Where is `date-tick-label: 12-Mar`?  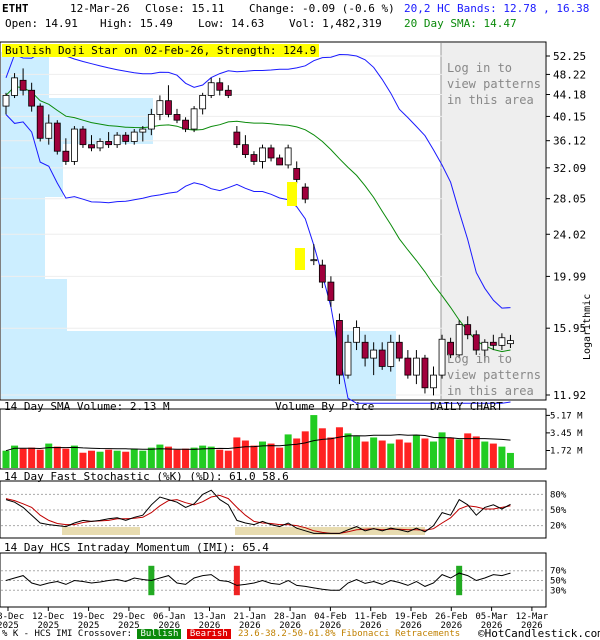 date-tick-label: 12-Mar is located at coordinates (532, 617).